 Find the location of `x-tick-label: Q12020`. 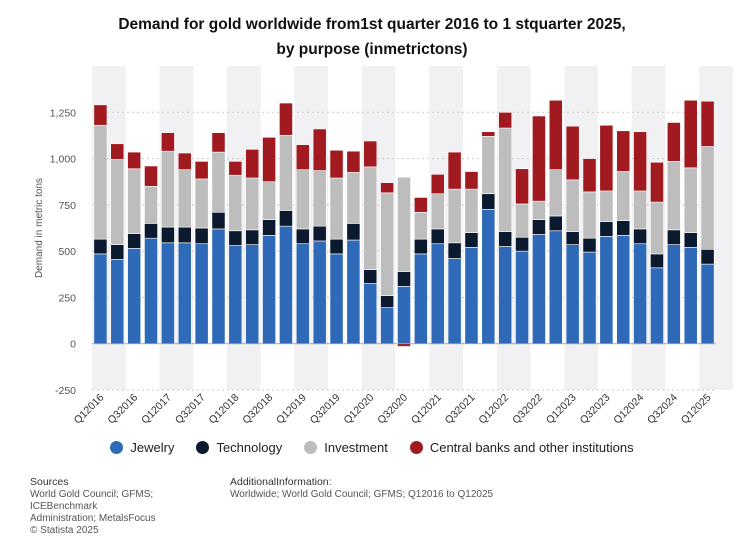

x-tick-label: Q12020 is located at coordinates (358, 409).